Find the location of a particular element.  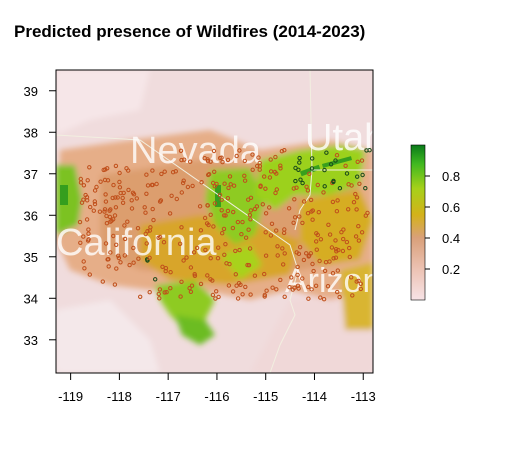

x-axis: -119 -118 -117 -116 -115 -114 -113 is located at coordinates (217, 388).